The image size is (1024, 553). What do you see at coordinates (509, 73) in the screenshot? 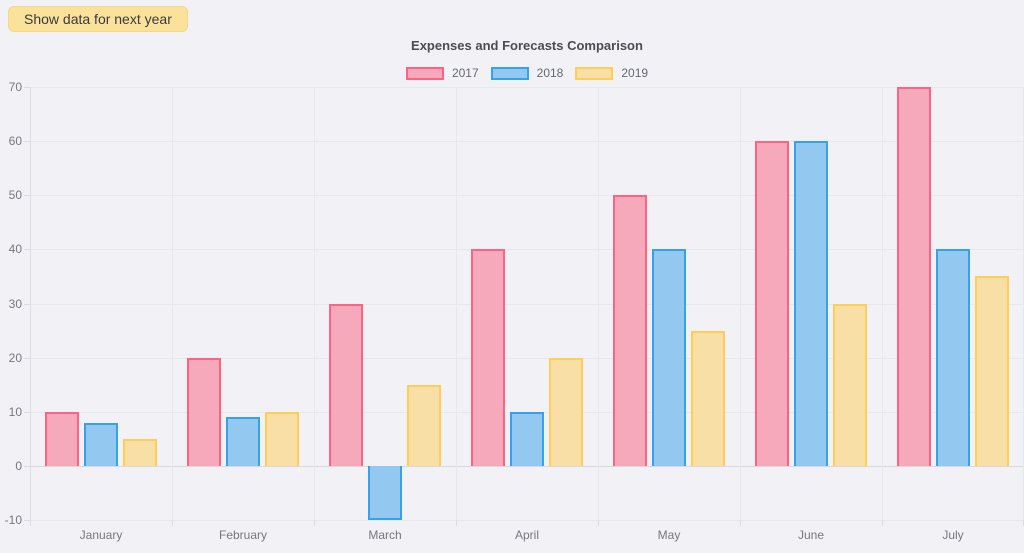
I see `legend-swatch-2018` at bounding box center [509, 73].